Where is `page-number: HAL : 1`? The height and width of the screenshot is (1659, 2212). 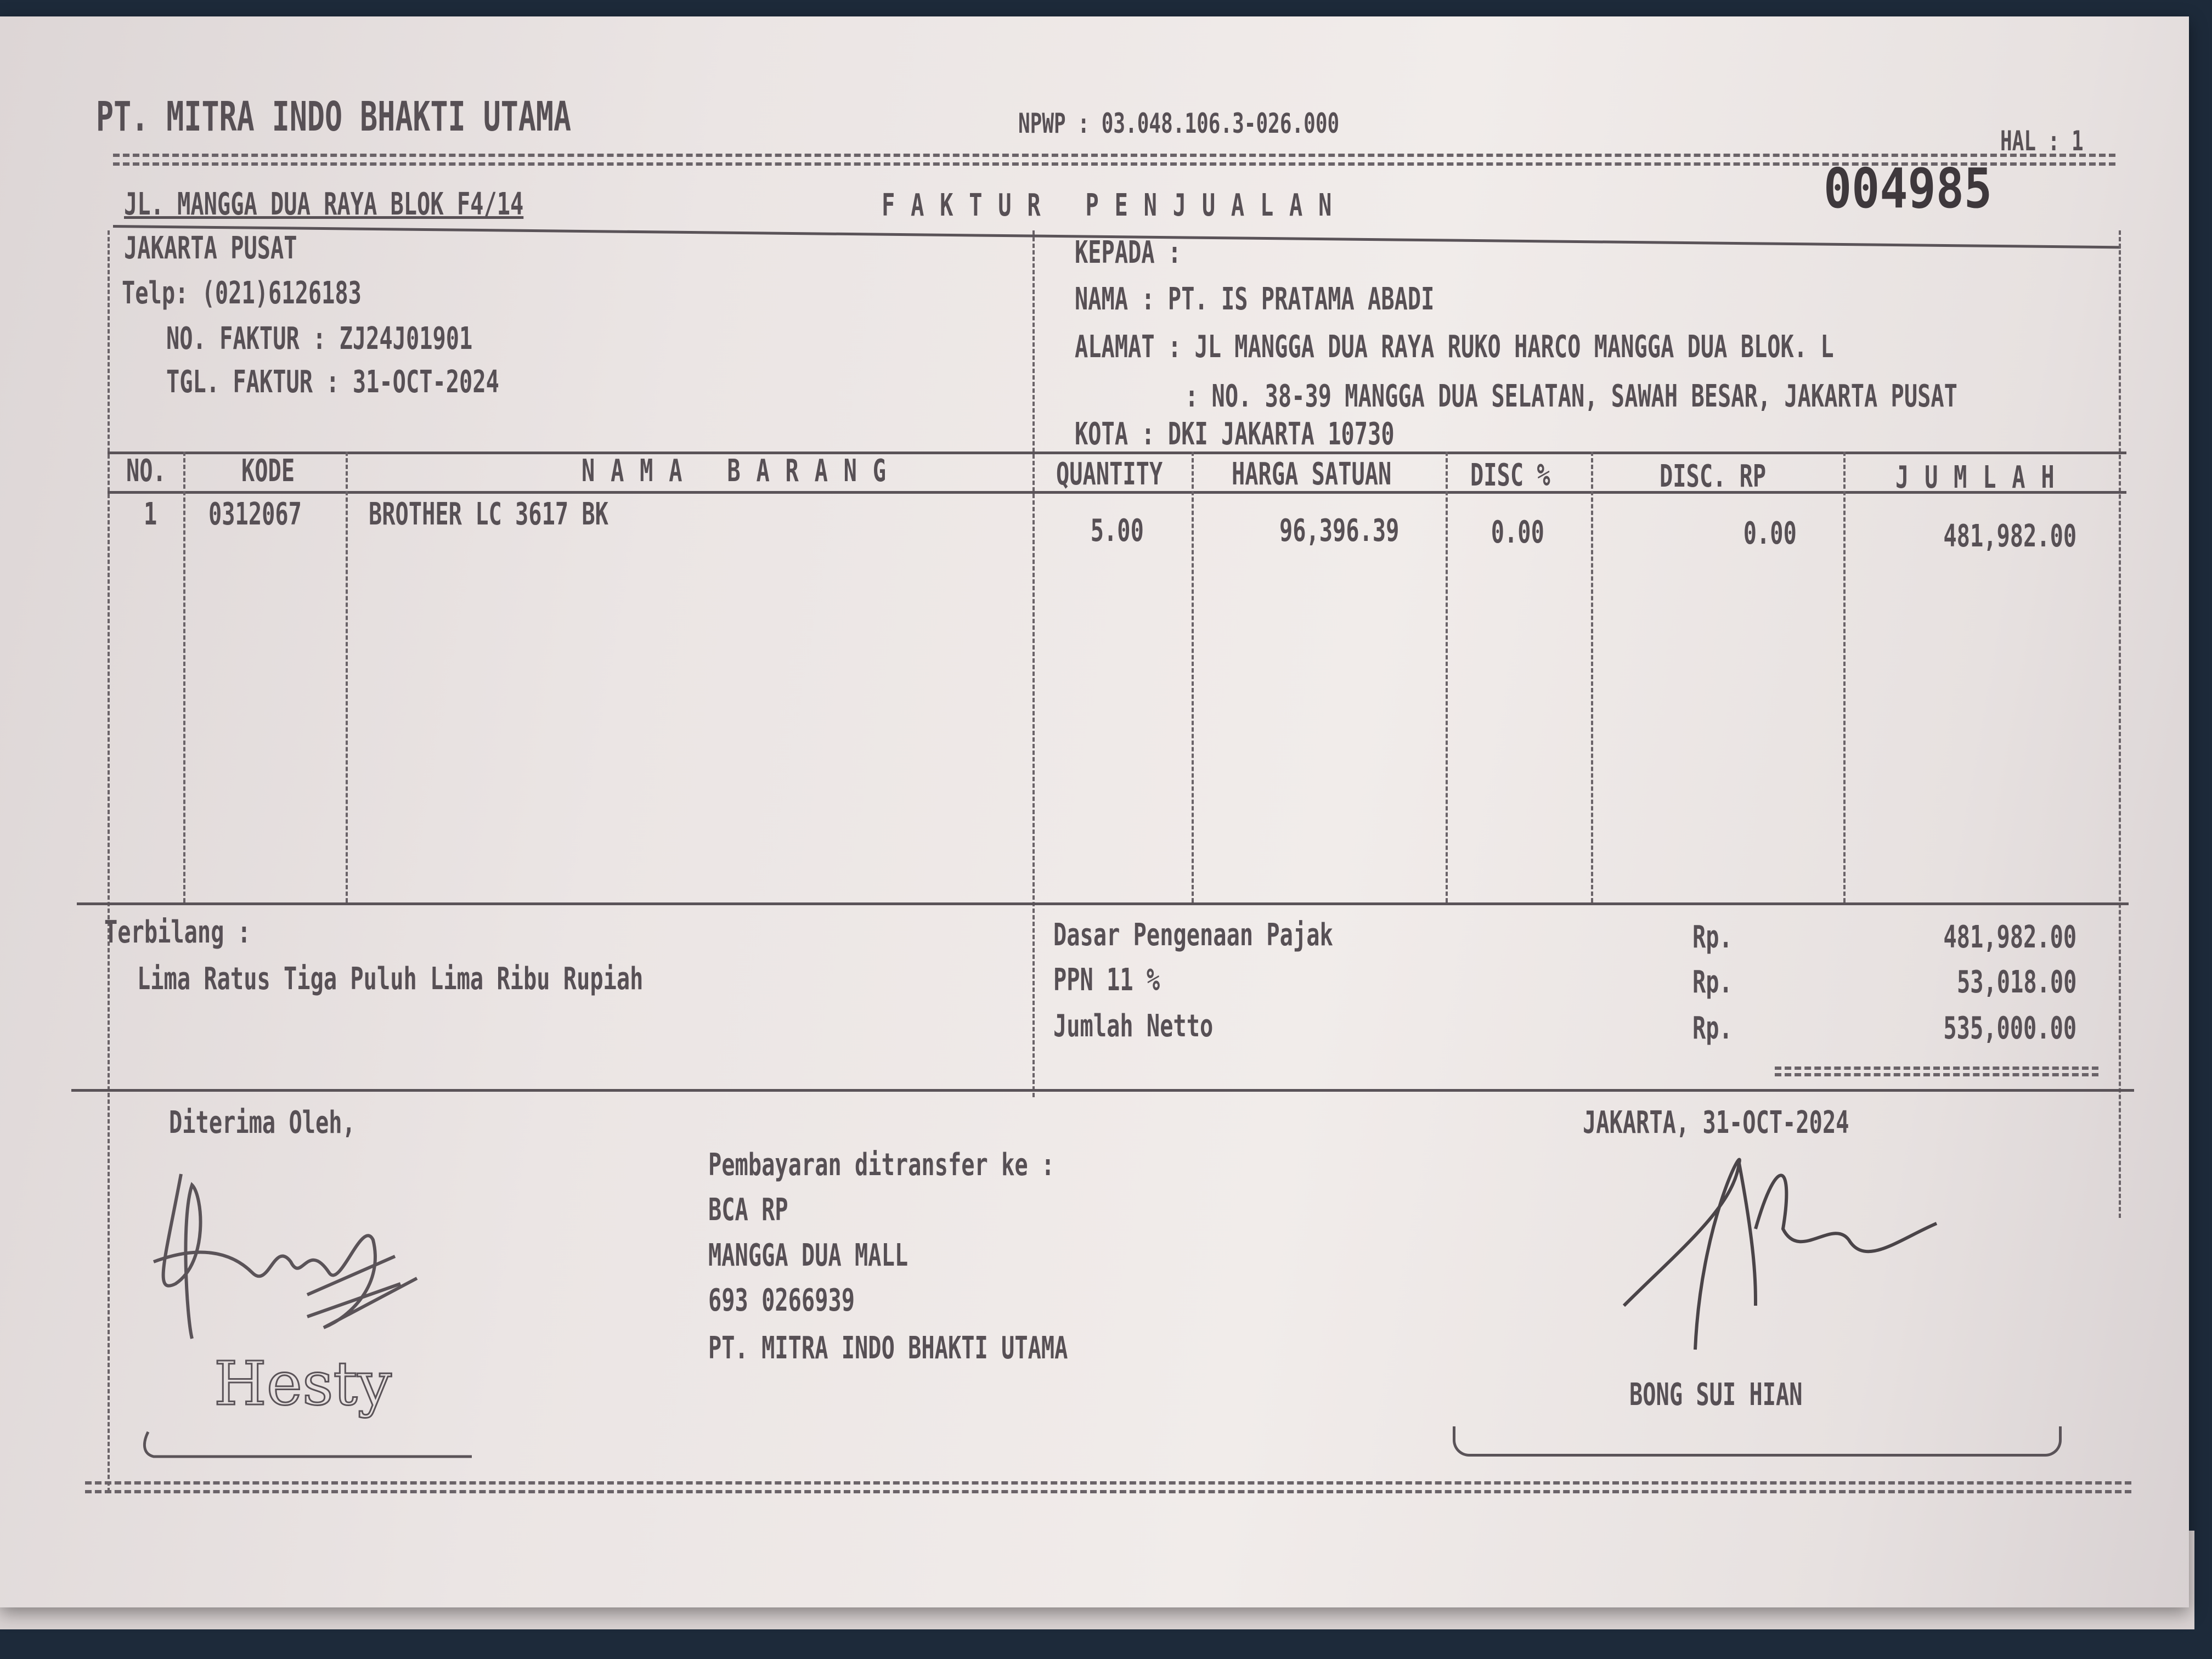
page-number: HAL : 1 is located at coordinates (2042, 141).